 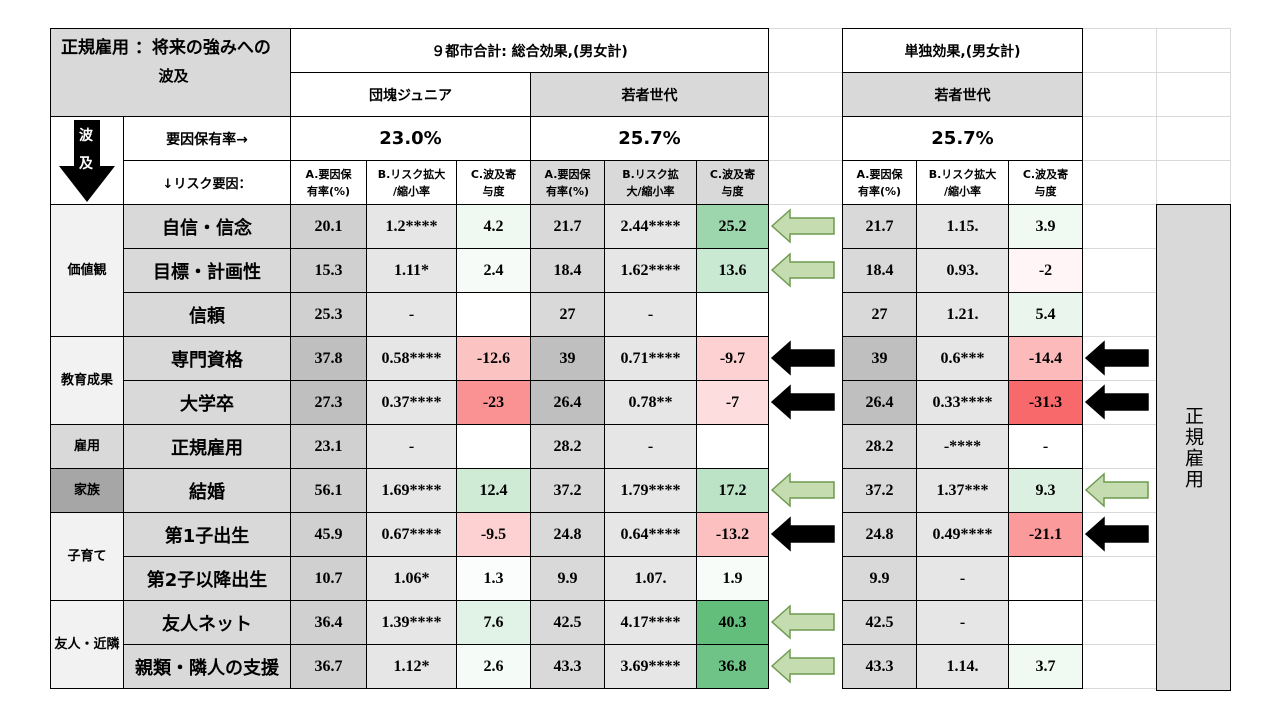 What do you see at coordinates (732, 490) in the screenshot?
I see `data-cell: 17.2` at bounding box center [732, 490].